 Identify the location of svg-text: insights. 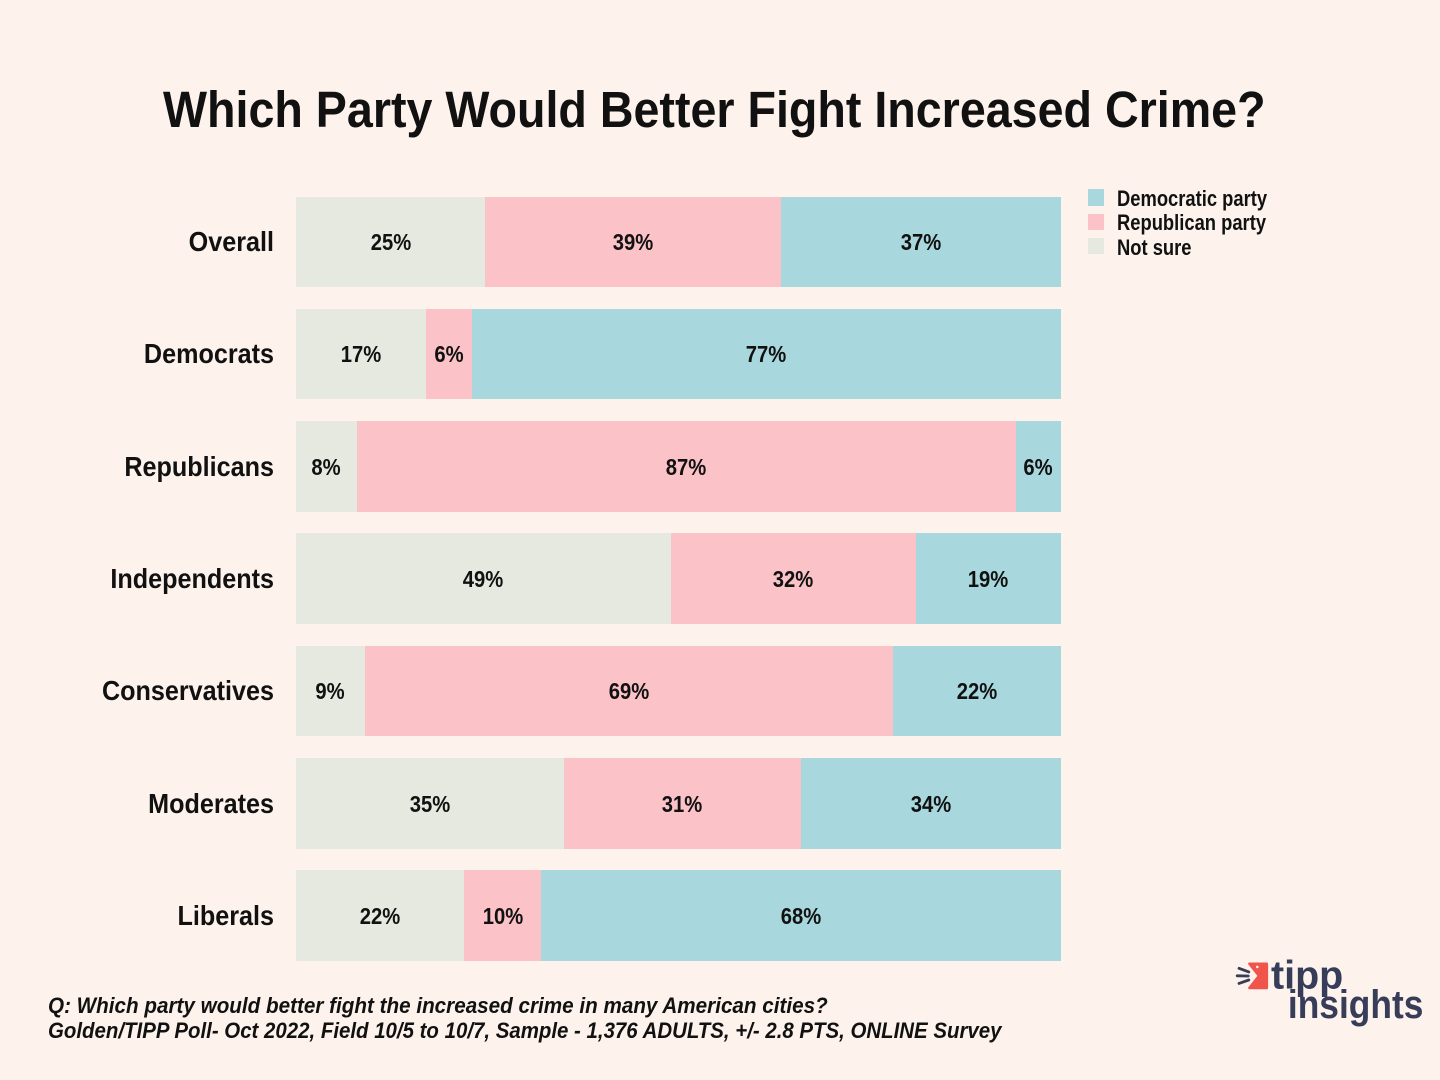
(1356, 1005).